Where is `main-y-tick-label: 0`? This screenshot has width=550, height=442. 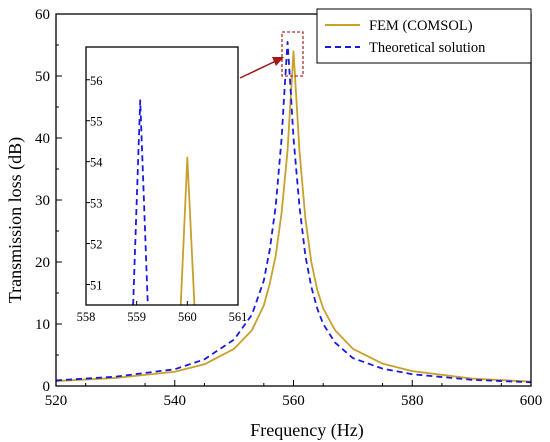
main-y-tick-label: 0 is located at coordinates (47, 387).